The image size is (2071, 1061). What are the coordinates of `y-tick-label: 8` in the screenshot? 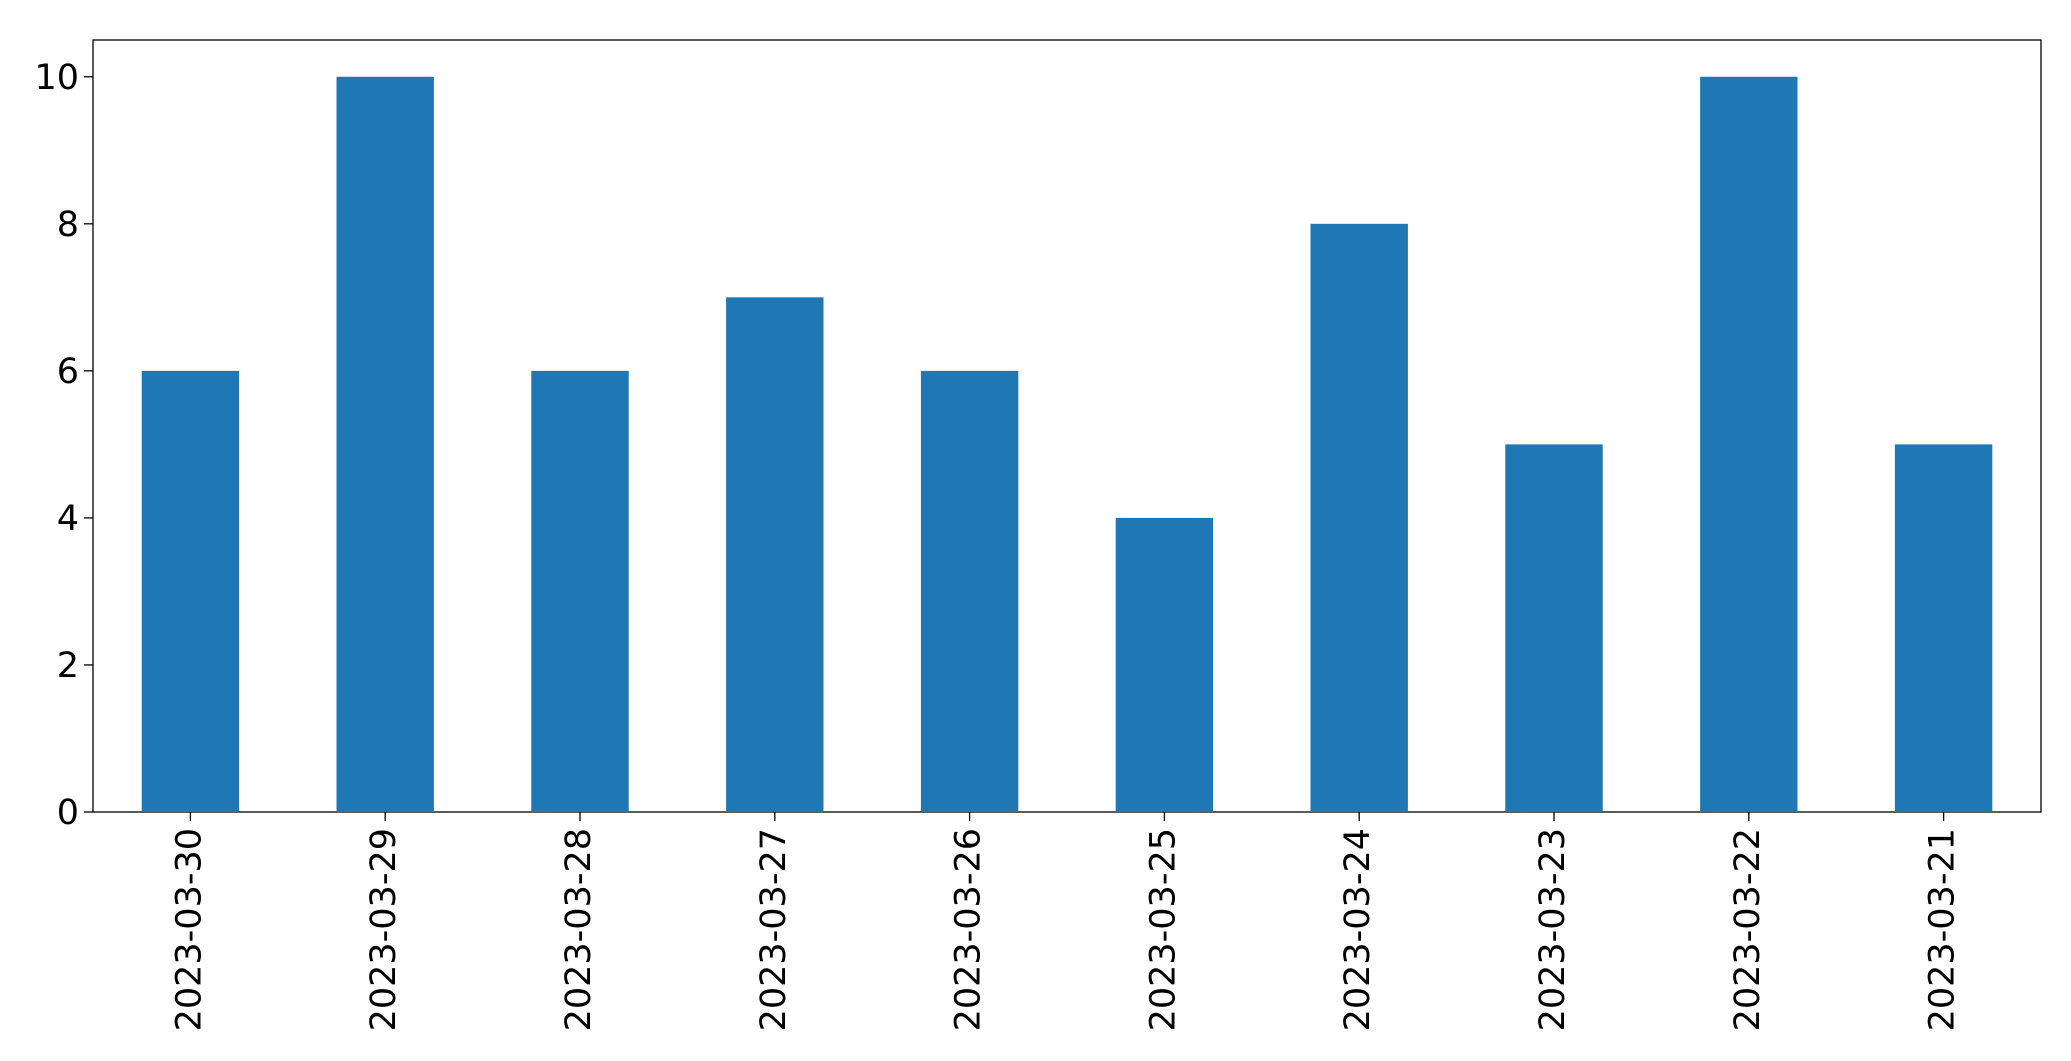 It's located at (68, 225).